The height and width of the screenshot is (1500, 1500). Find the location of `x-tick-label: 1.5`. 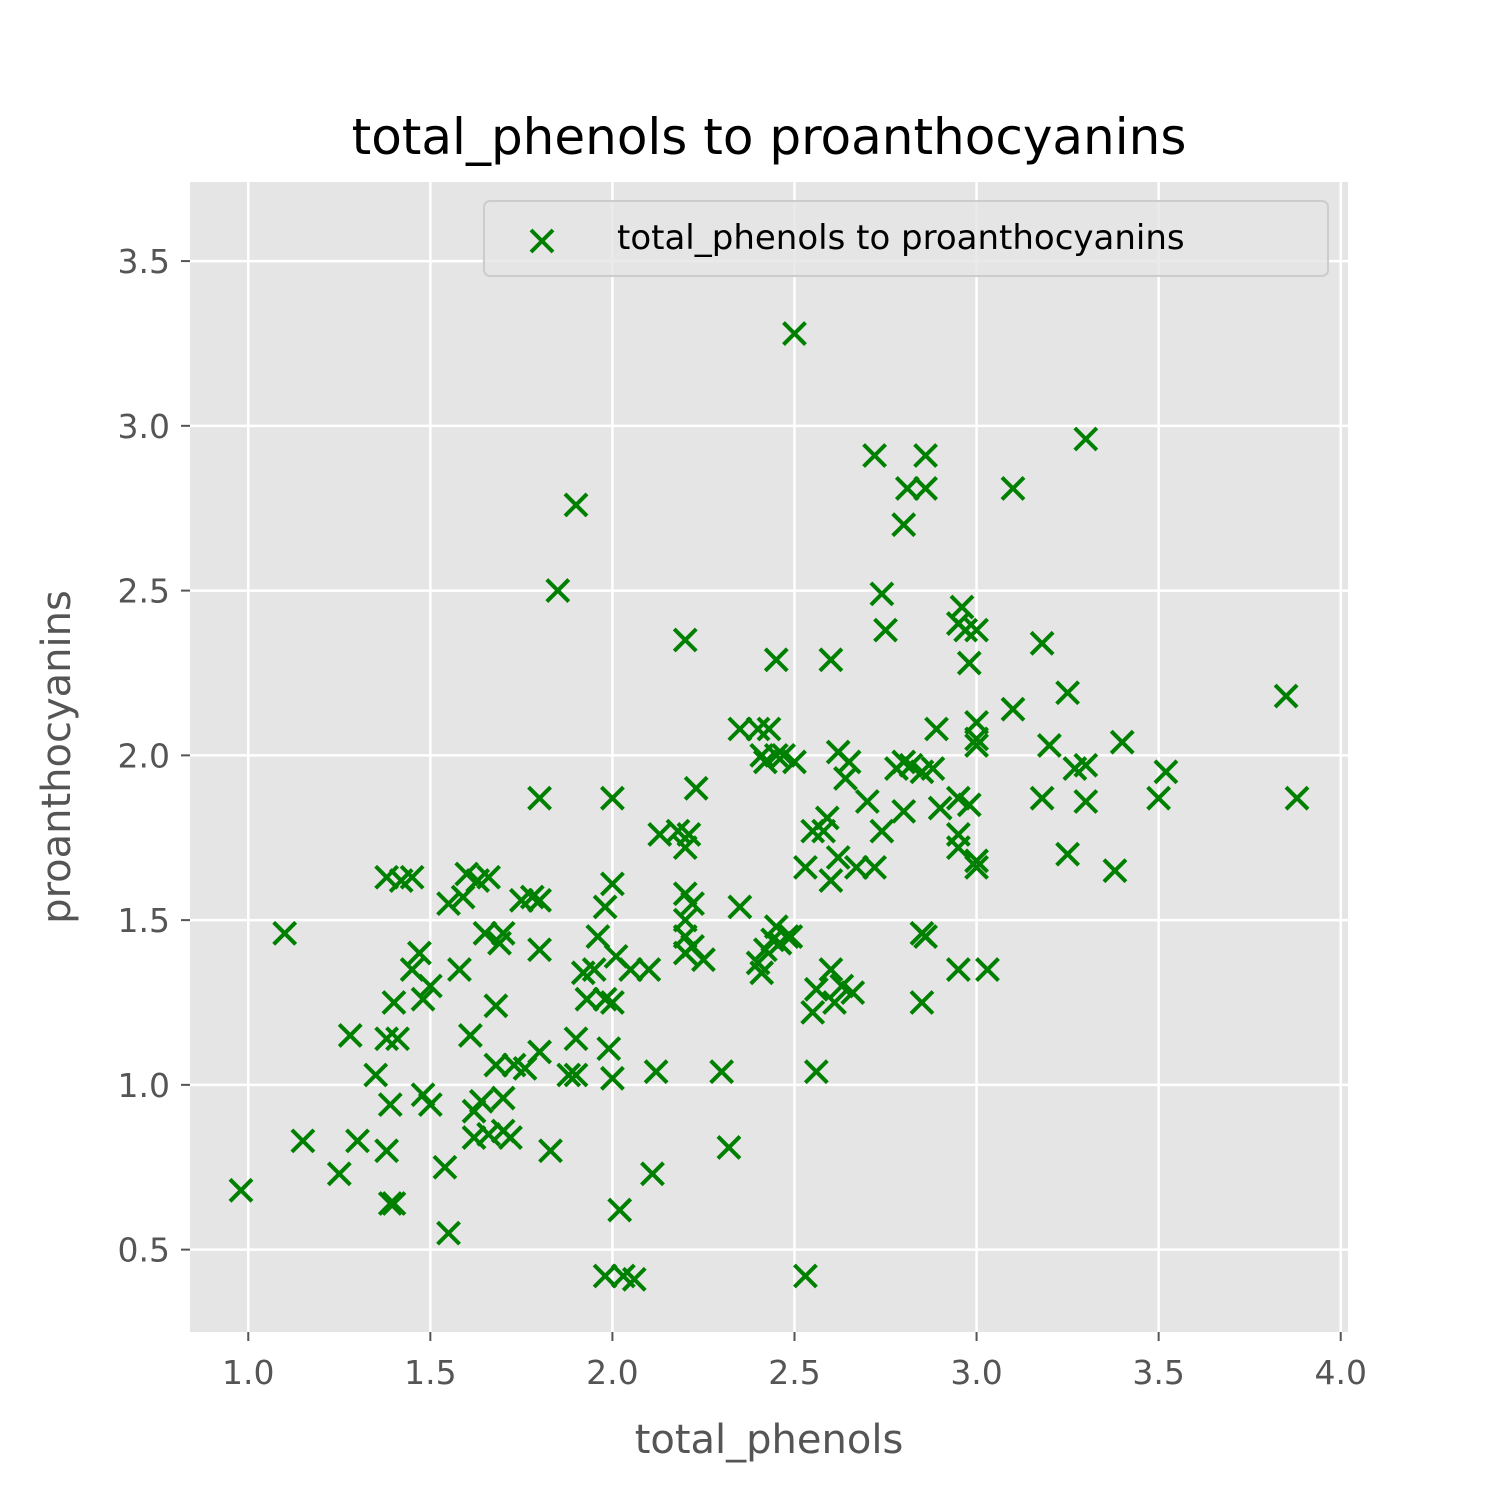

x-tick-label: 1.5 is located at coordinates (430, 1372).